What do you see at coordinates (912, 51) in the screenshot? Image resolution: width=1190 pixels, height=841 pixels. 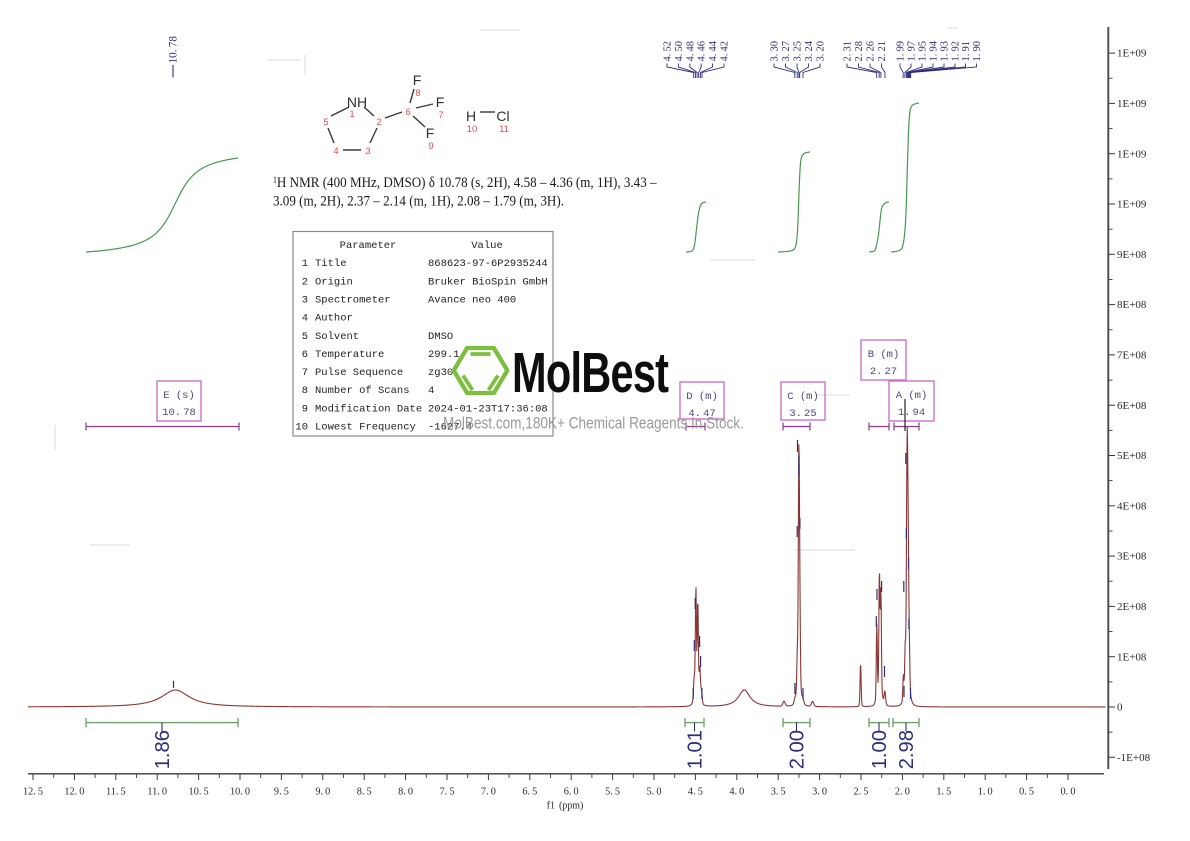 I see `svg-text: 1. 97` at bounding box center [912, 51].